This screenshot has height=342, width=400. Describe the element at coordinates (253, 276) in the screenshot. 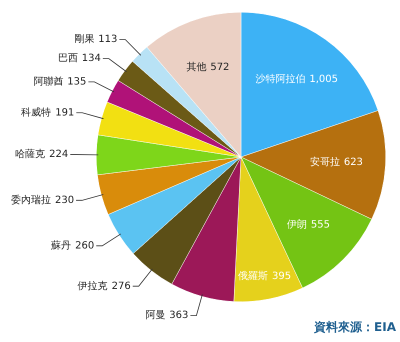

I see `slice-label: 俄羅斯` at that location.